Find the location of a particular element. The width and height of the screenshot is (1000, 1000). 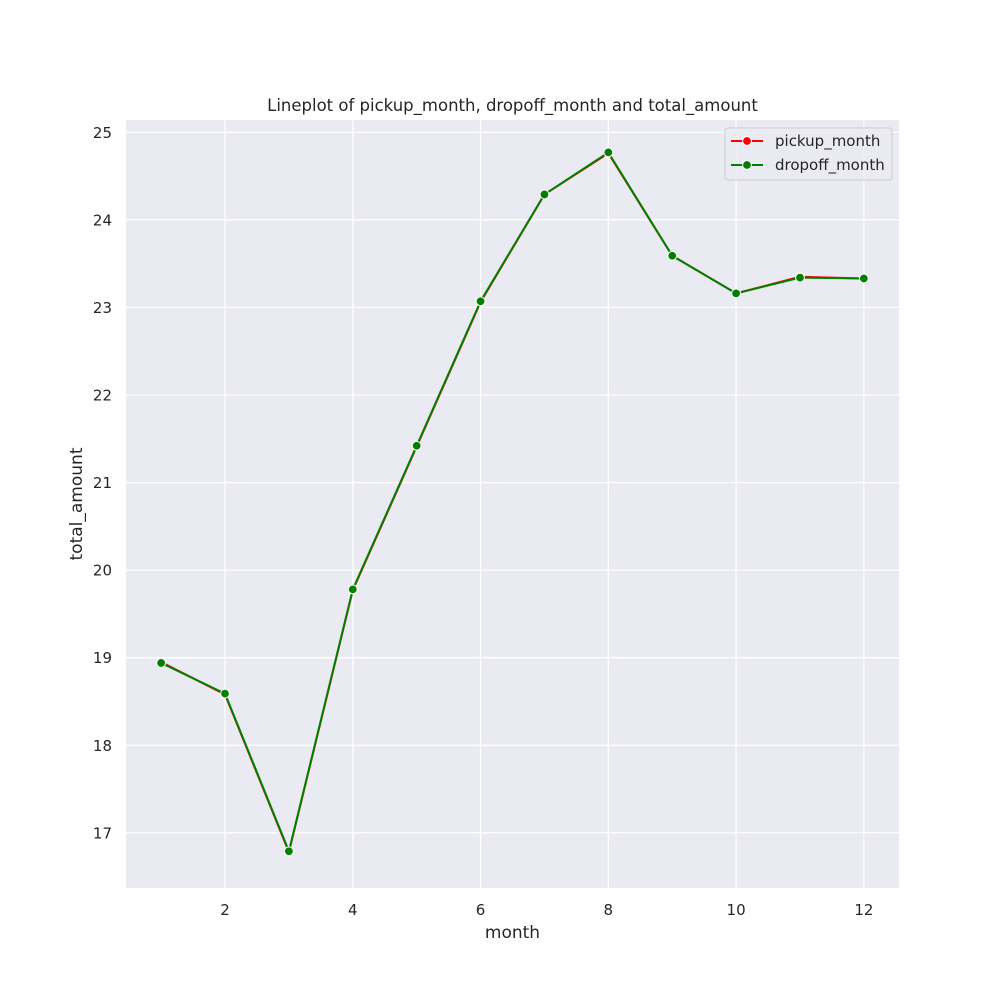

x-tick-label: 12 is located at coordinates (863, 910).